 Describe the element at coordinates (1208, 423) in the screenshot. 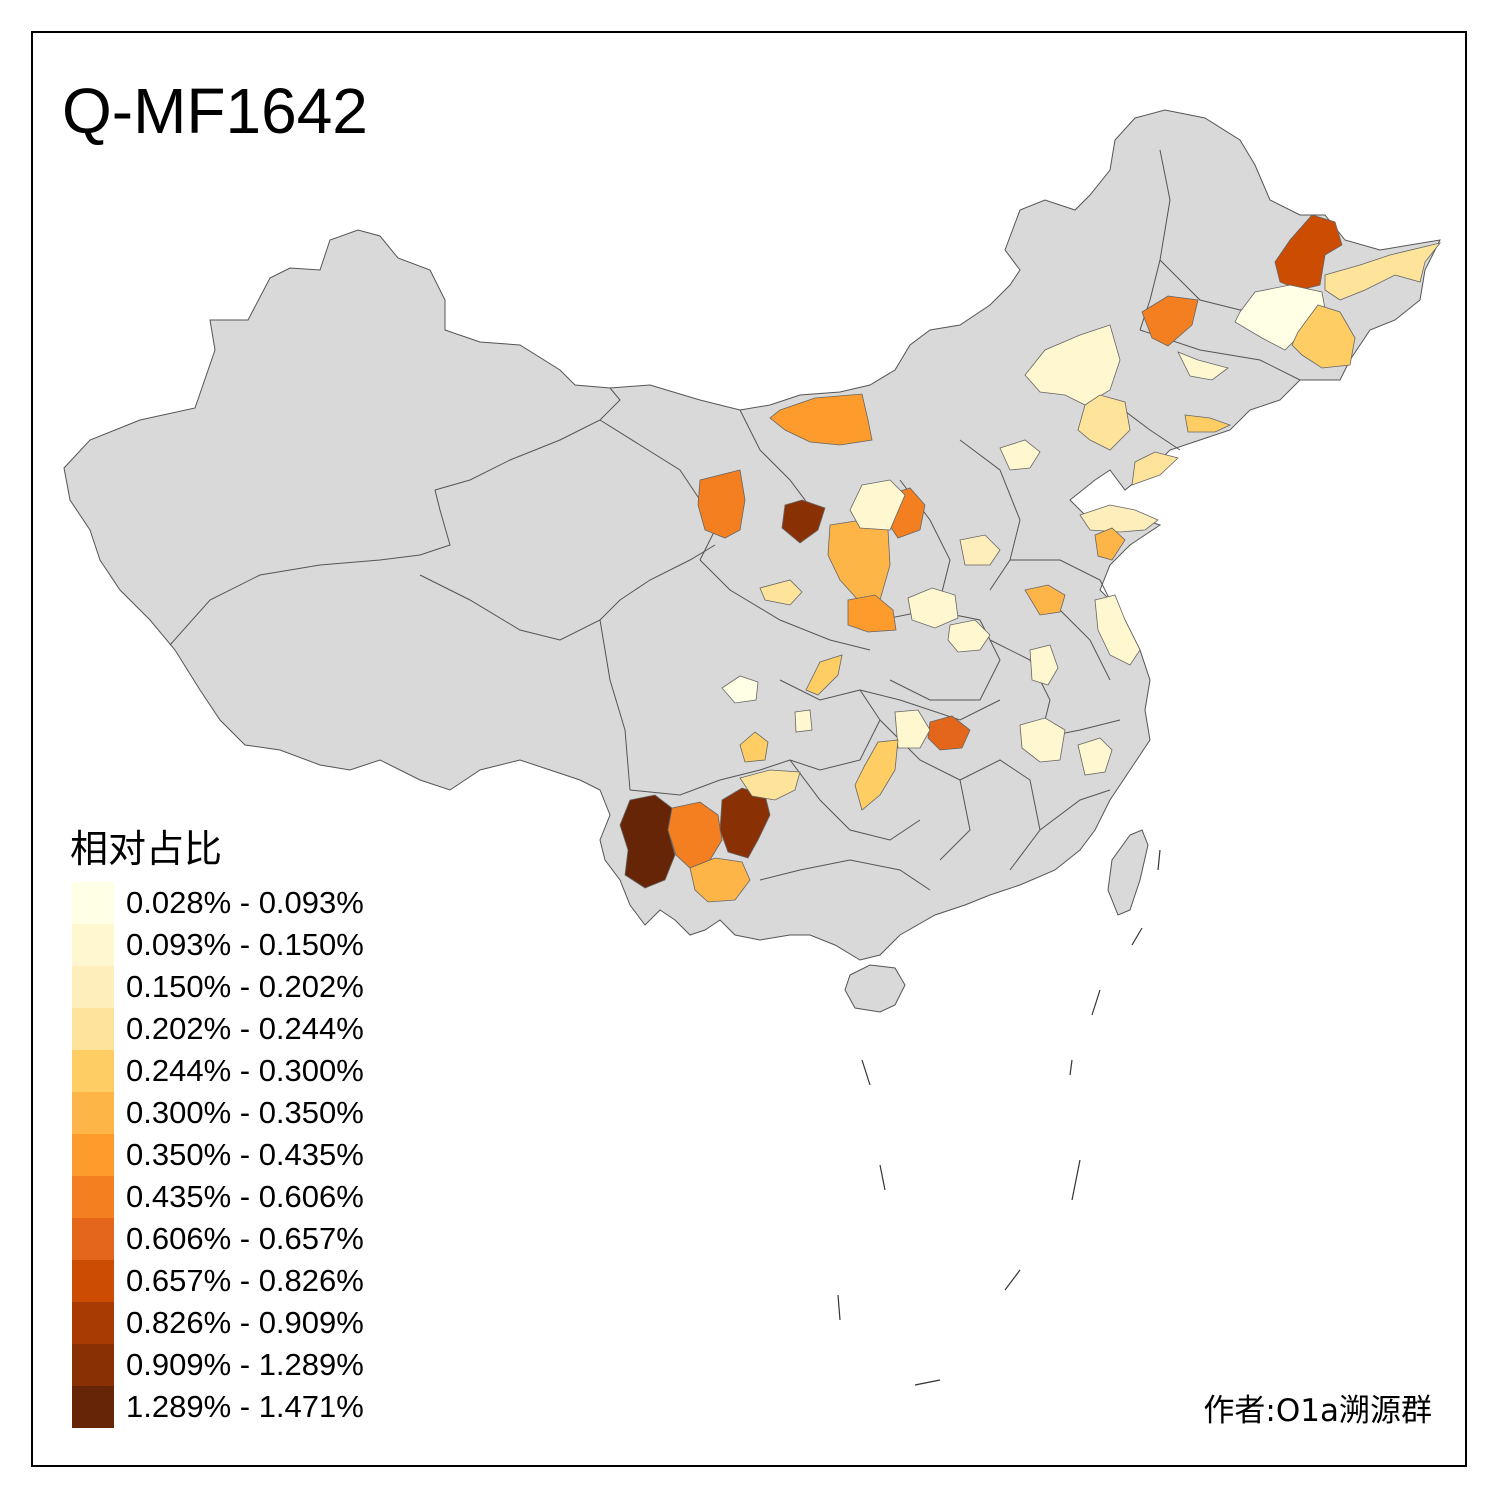

I see `liaoning-dandong` at that location.